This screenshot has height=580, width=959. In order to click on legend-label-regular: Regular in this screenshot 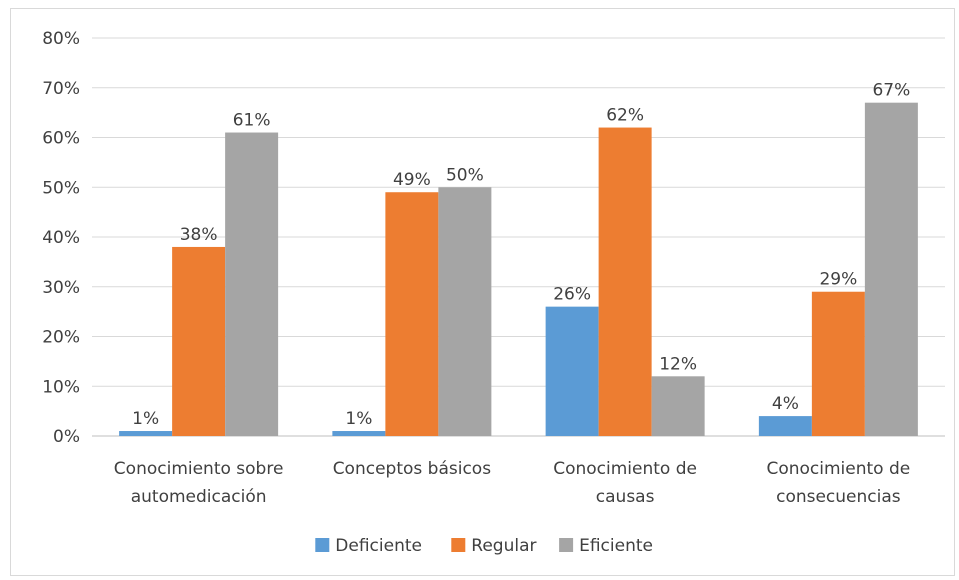, I will do `click(503, 546)`.